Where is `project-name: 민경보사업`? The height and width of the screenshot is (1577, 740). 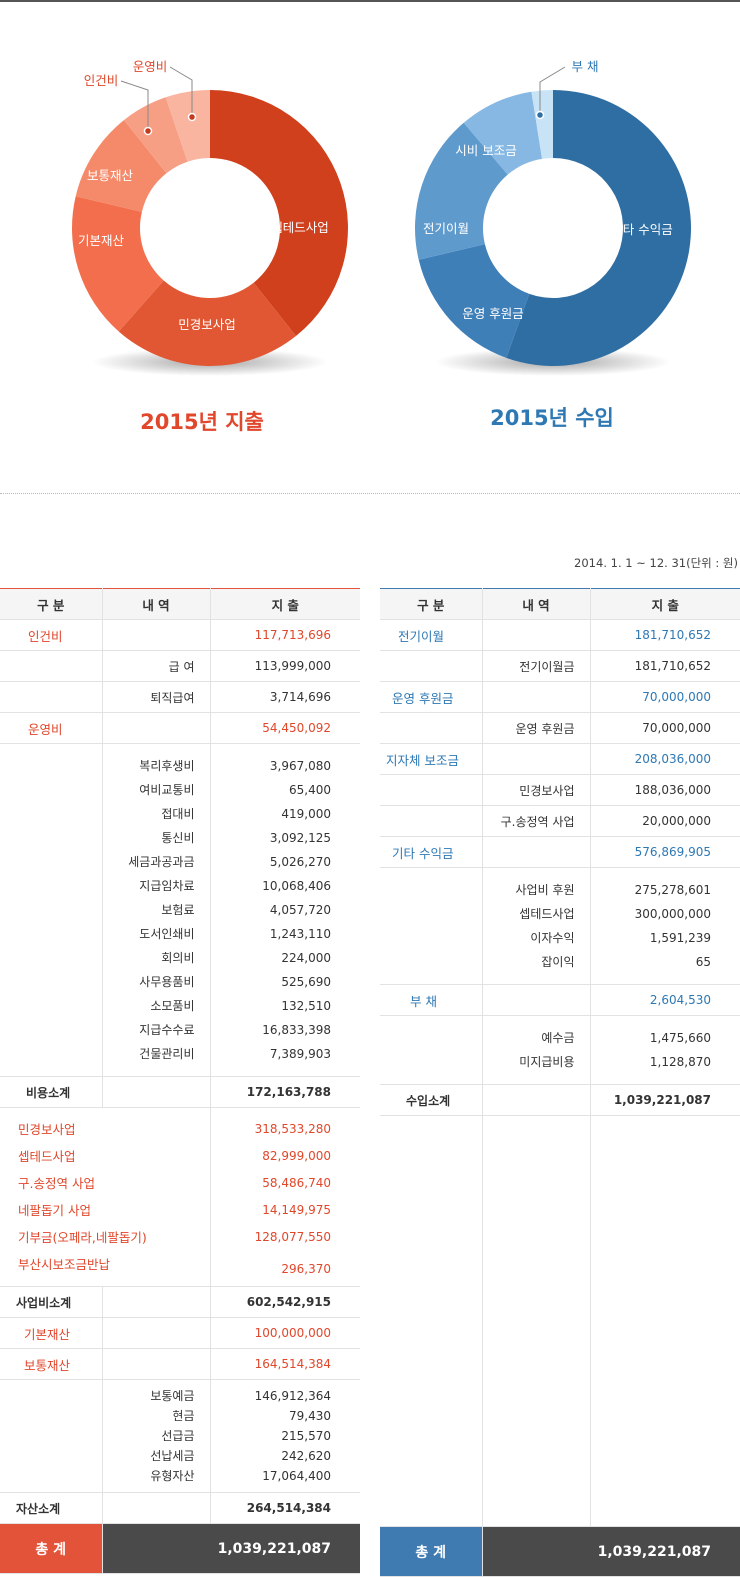 project-name: 민경보사업 is located at coordinates (47, 1129).